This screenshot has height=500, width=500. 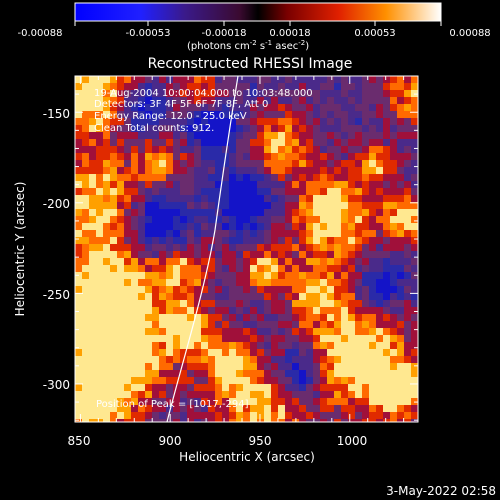 I want to click on colorbar-tick-label: -0.00088, so click(x=40, y=33).